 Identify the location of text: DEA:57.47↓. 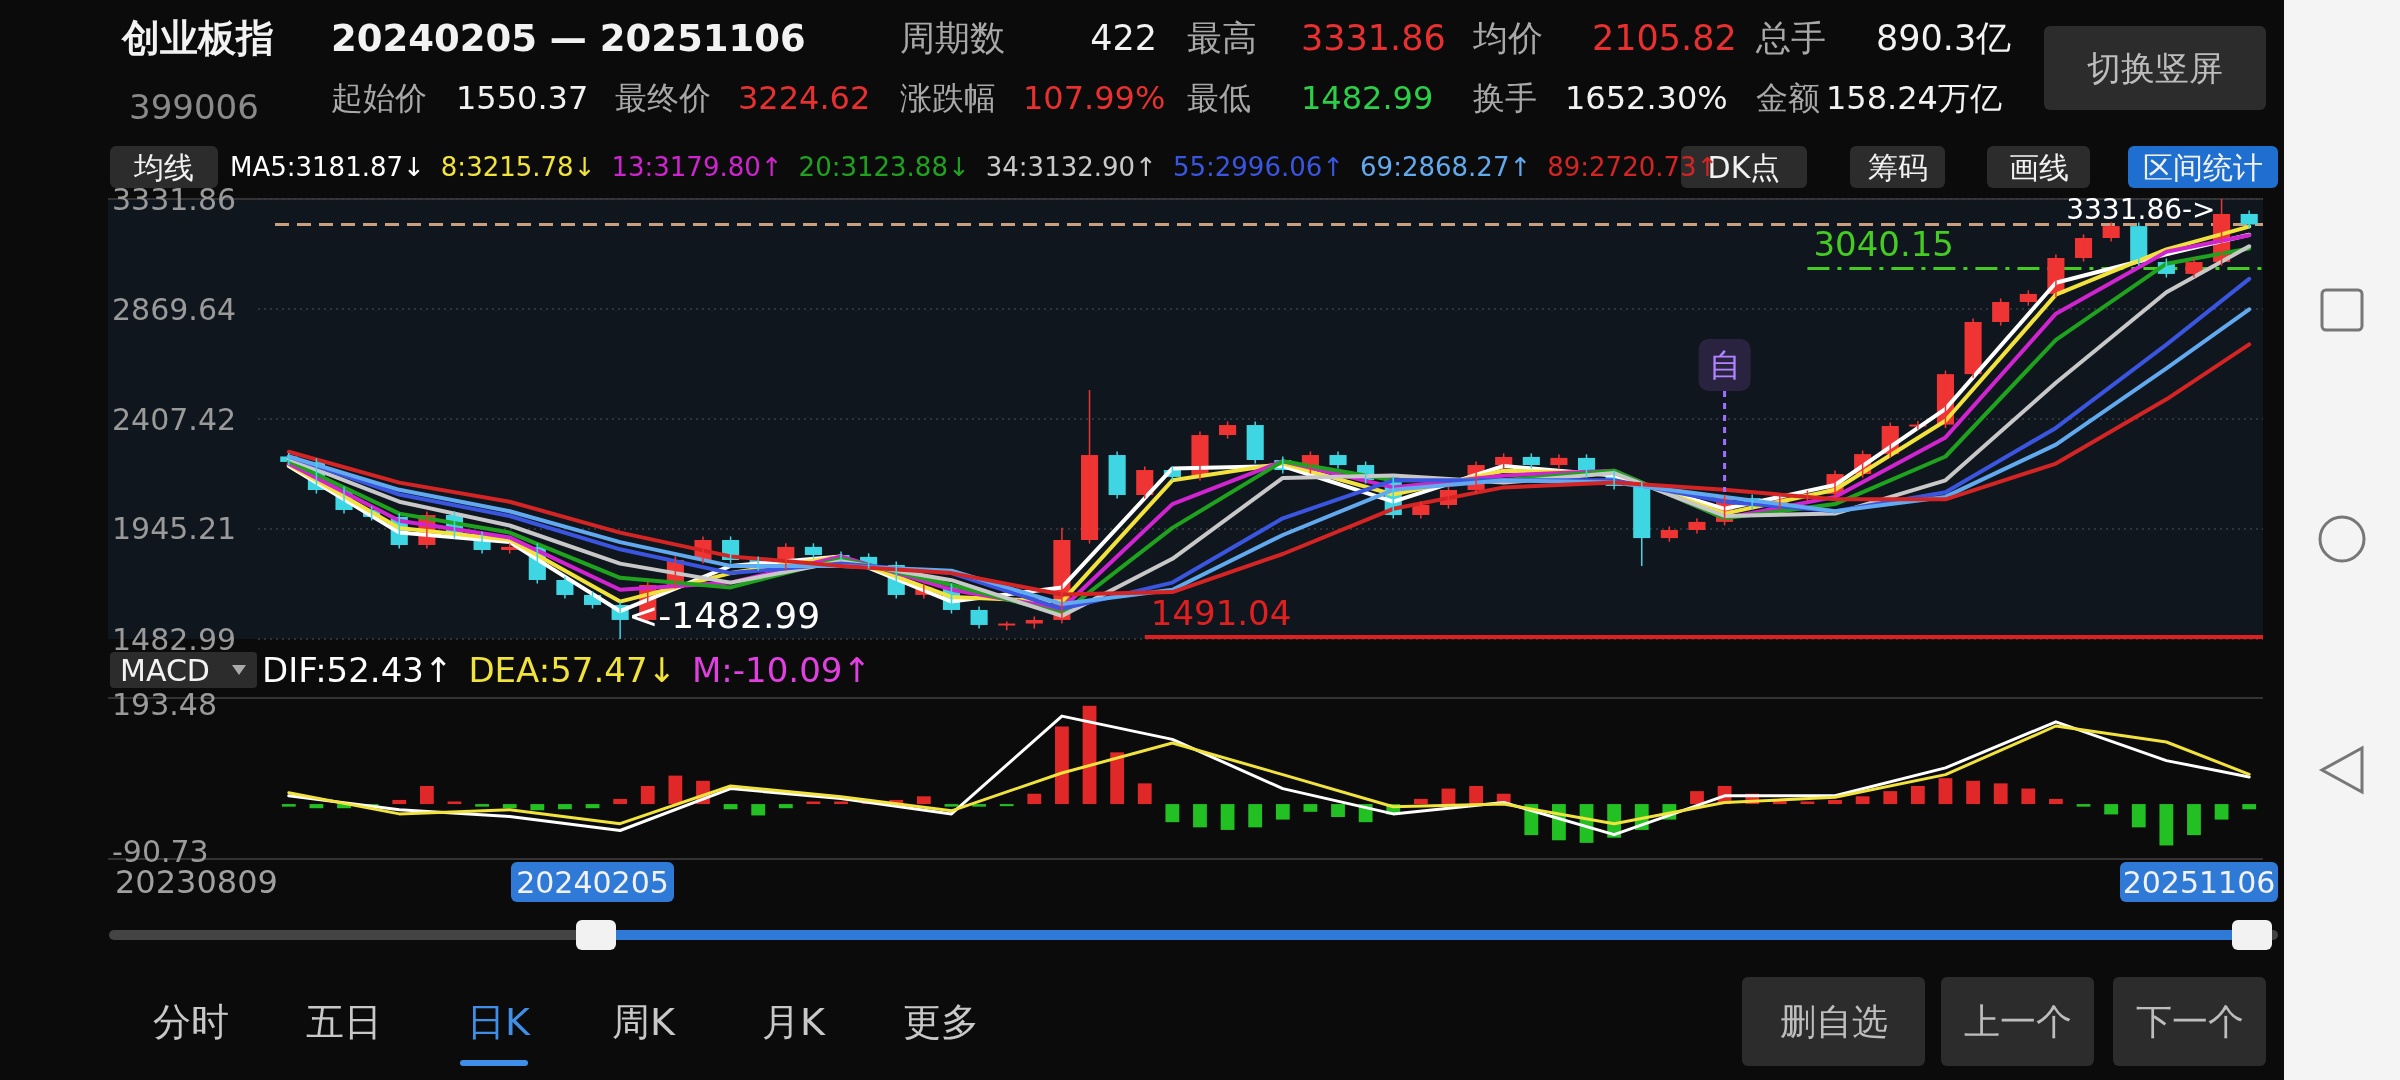
(572, 670).